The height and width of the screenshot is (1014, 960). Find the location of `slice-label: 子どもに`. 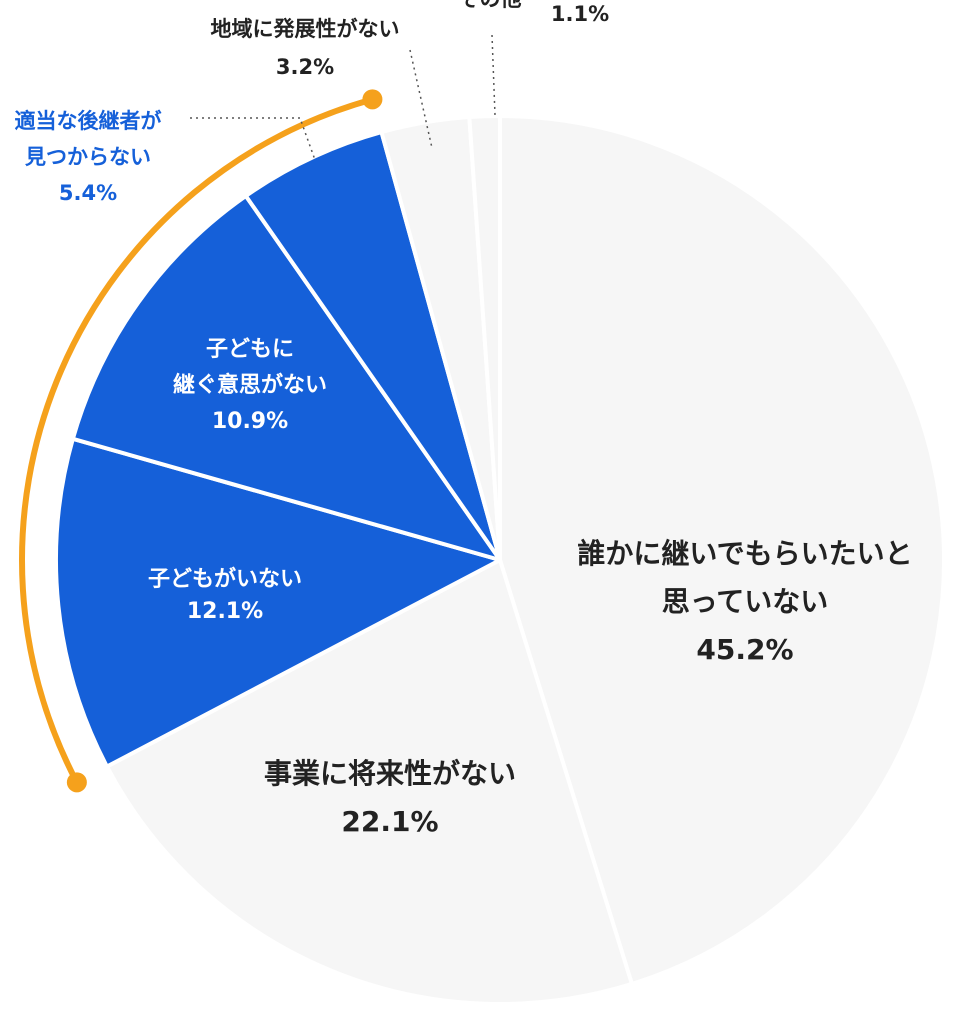

slice-label: 子どもに is located at coordinates (250, 349).